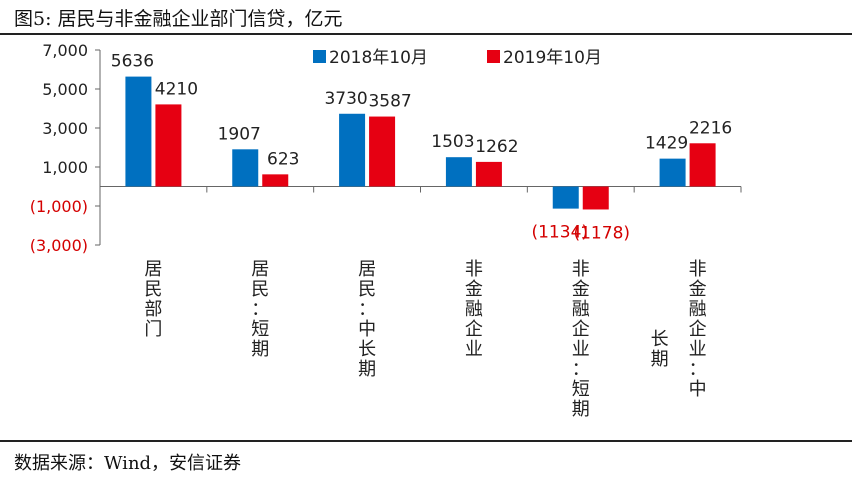  What do you see at coordinates (345, 99) in the screenshot?
I see `data-label: 3730` at bounding box center [345, 99].